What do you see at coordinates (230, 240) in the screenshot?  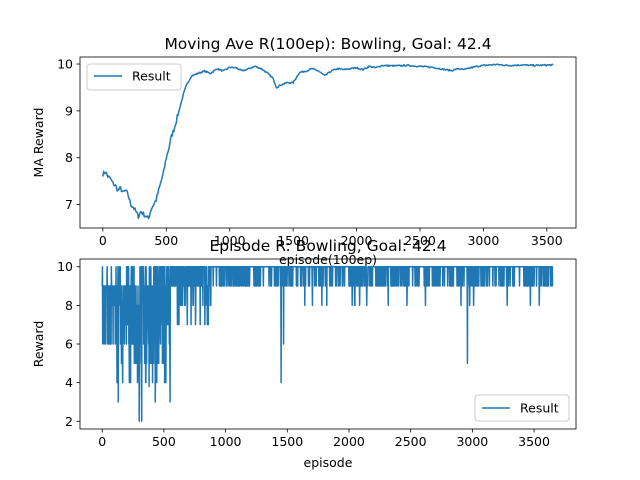 I see `top-x-tick-label: 1000` at bounding box center [230, 240].